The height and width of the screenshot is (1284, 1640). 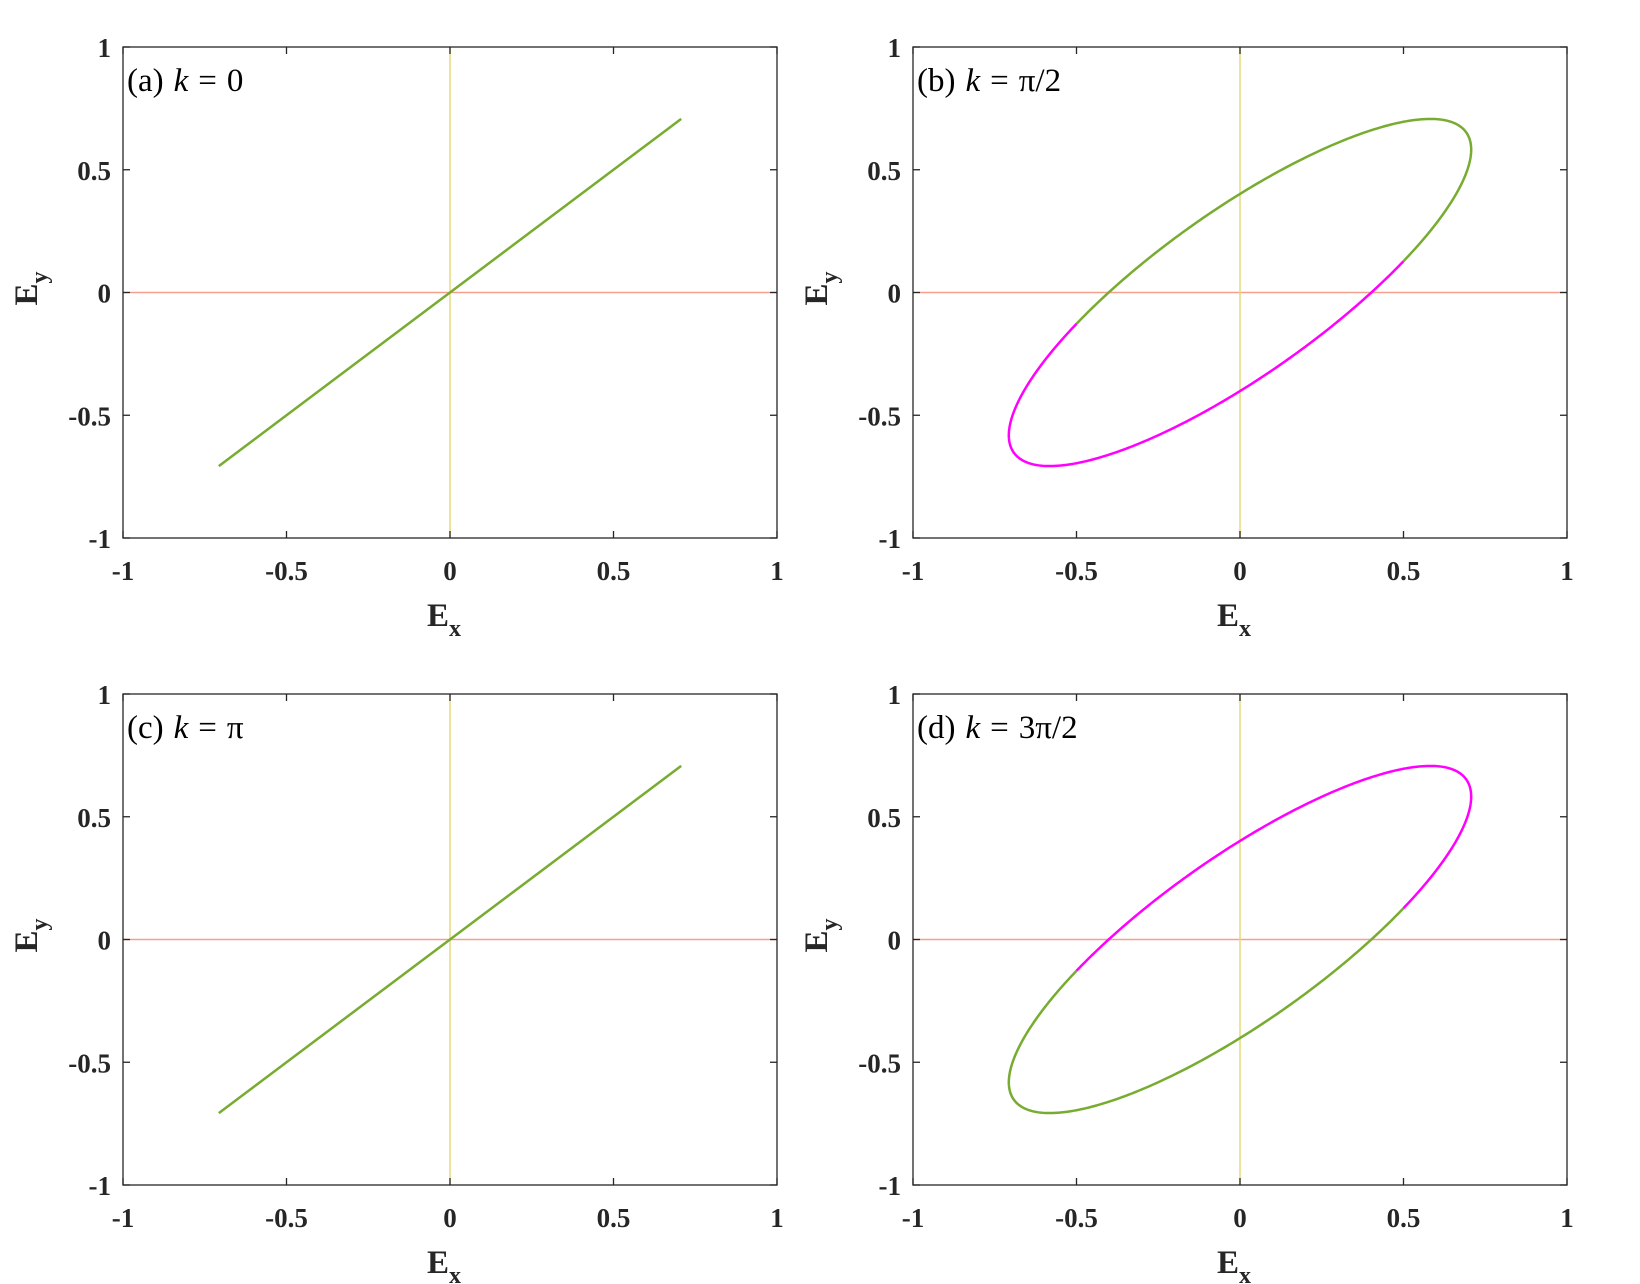 I want to click on panel-title: (c) k = π, so click(x=185, y=728).